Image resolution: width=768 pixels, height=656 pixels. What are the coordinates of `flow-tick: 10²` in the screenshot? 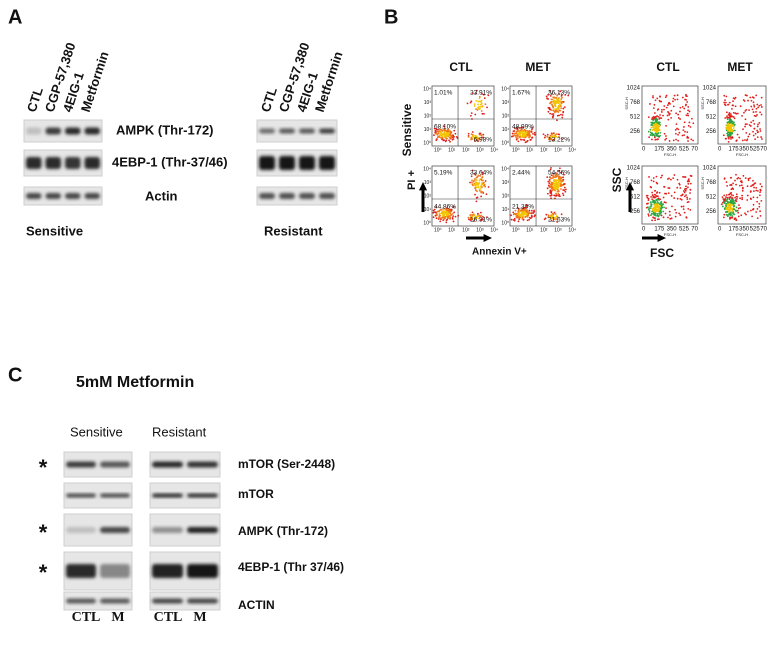 It's located at (544, 150).